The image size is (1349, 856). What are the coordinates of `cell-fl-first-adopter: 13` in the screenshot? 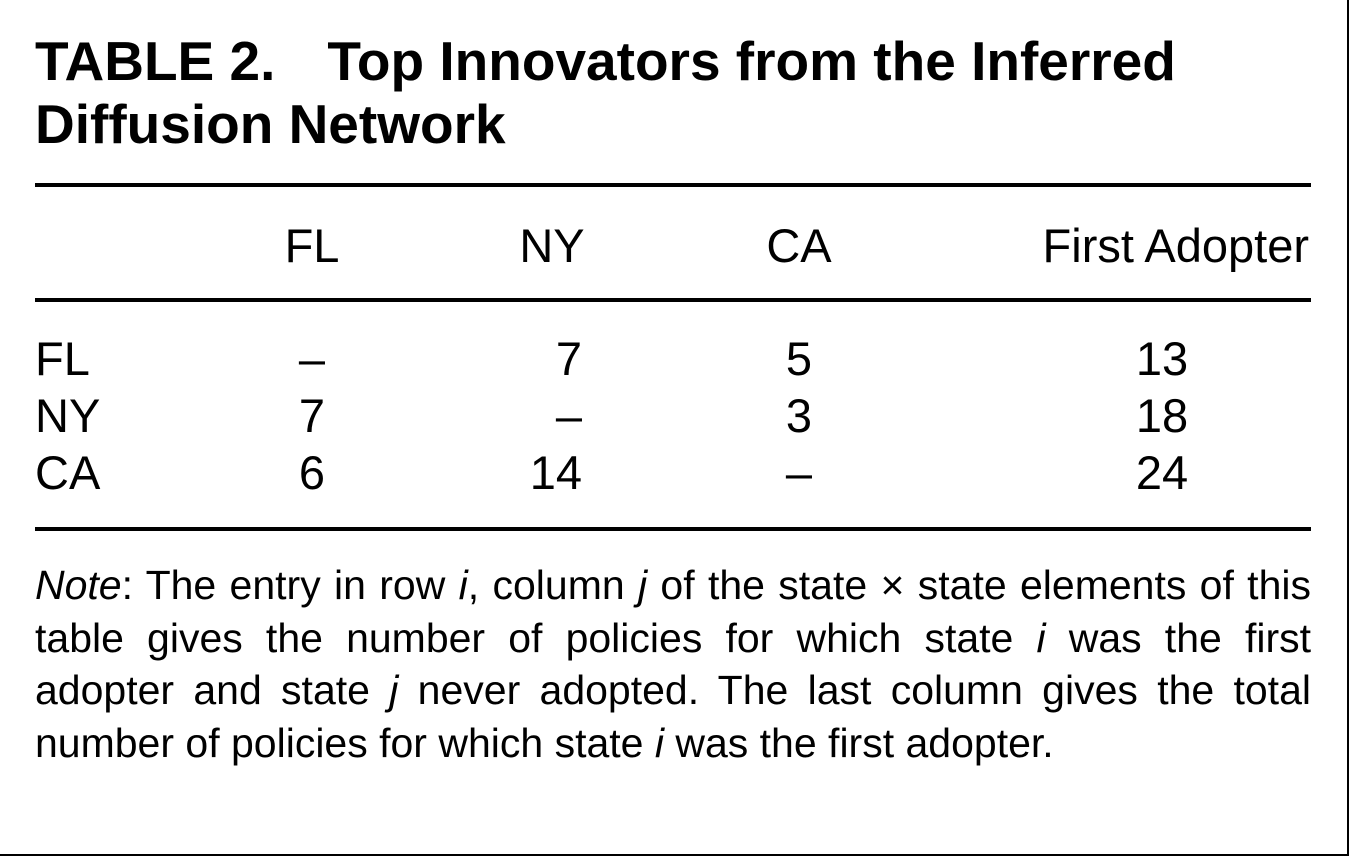 It's located at (1162, 358).